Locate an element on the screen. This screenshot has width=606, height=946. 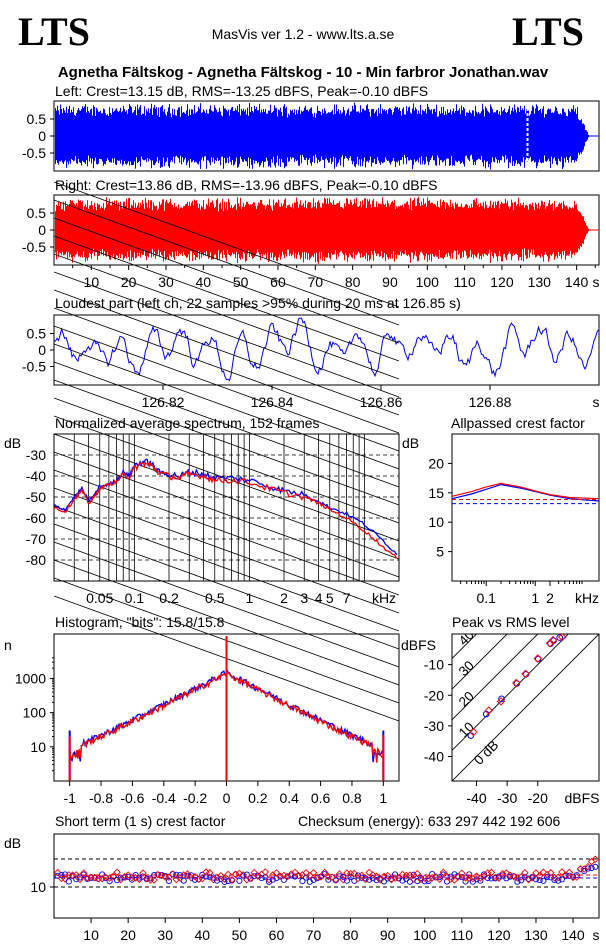
histogram-xtick-label: -0.6 is located at coordinates (132, 798).